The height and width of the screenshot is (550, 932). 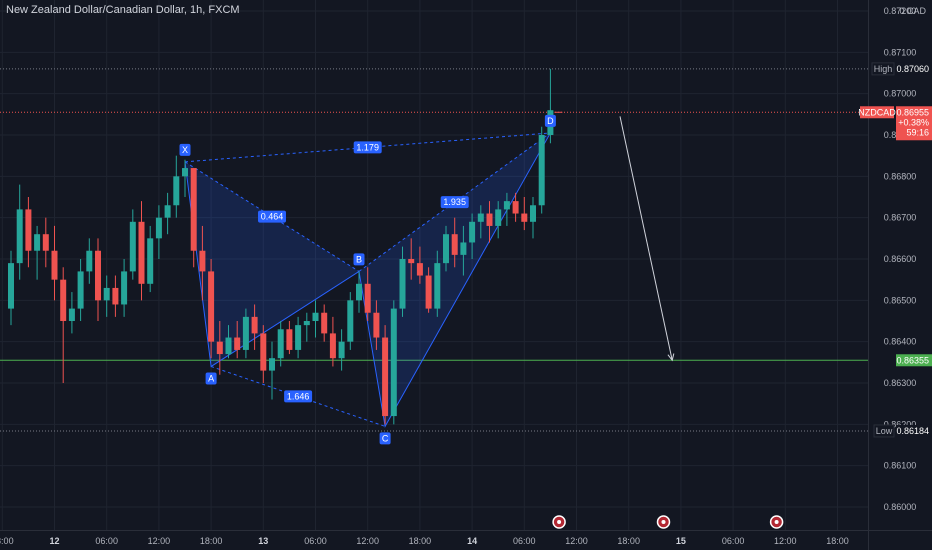 I want to click on support-value-tag, so click(x=914, y=360).